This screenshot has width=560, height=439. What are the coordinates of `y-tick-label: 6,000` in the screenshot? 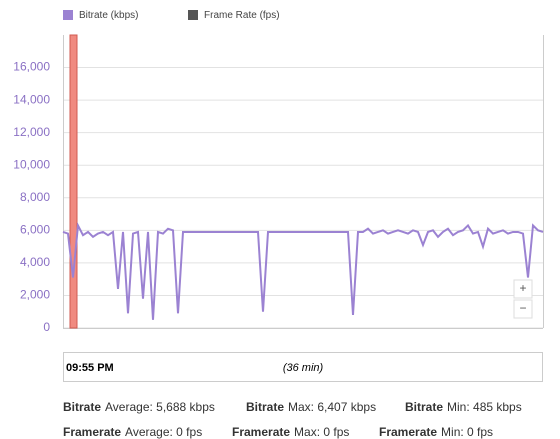 It's located at (35, 230).